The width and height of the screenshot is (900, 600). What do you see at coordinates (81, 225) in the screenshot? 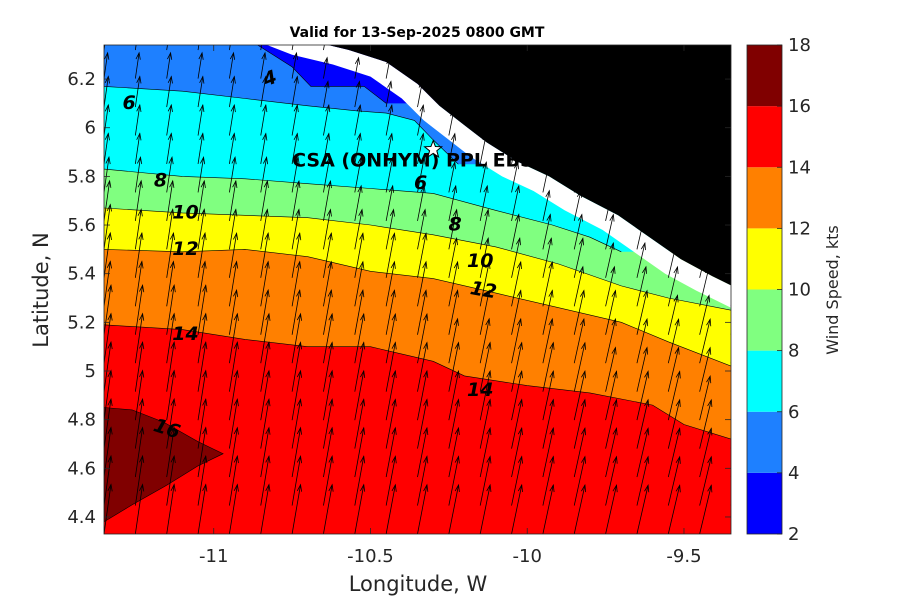
I see `y-tick-label: 5.6` at bounding box center [81, 225].